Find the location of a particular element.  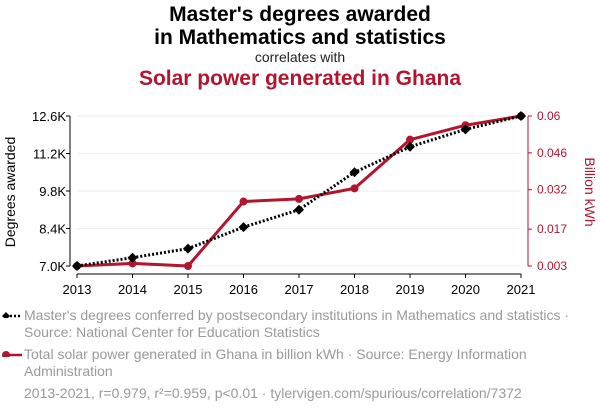

y-tick-label-left: 8.4K is located at coordinates (52, 229).